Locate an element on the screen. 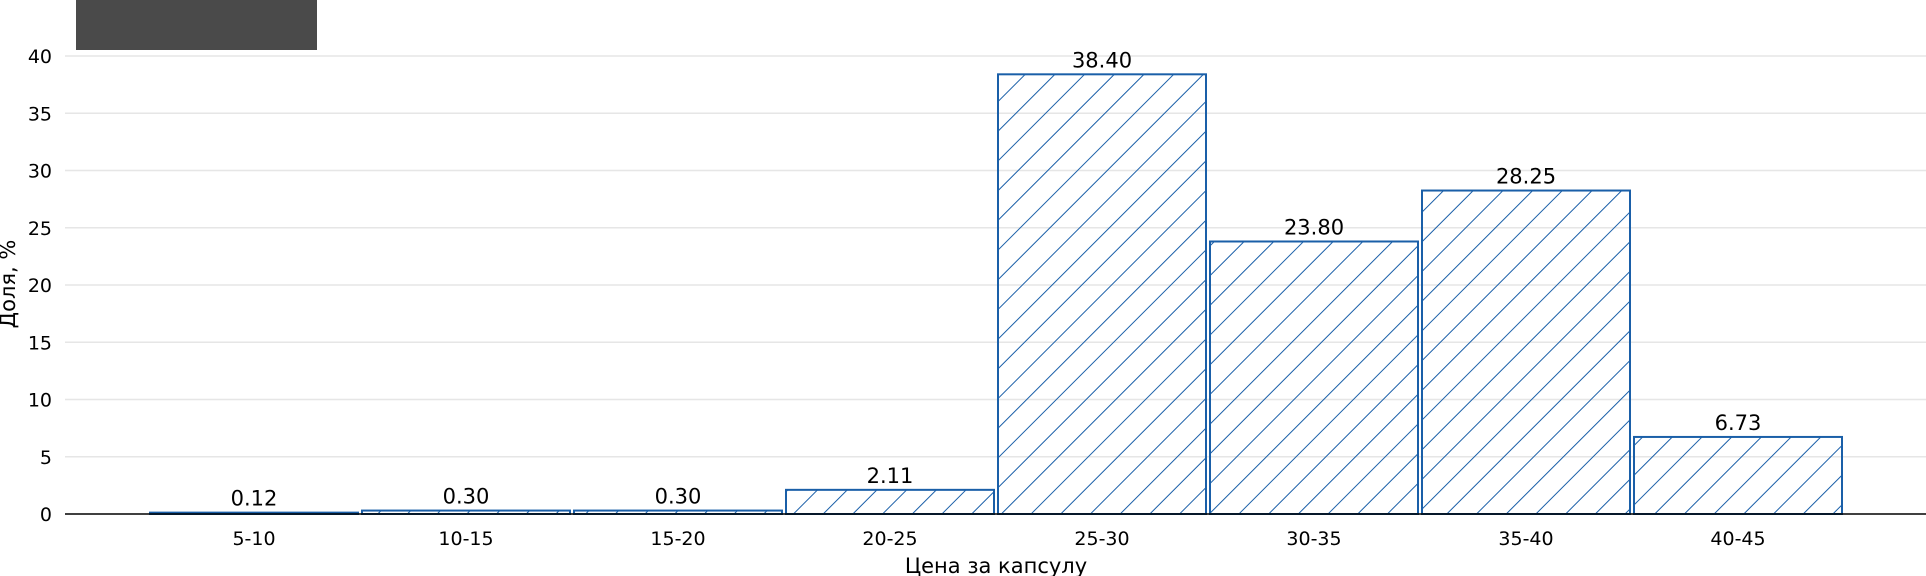  x-tick-labels: 5-10 10-15 15-20 20-25 25-30 30-35 35-40 40-45 is located at coordinates (998, 539).